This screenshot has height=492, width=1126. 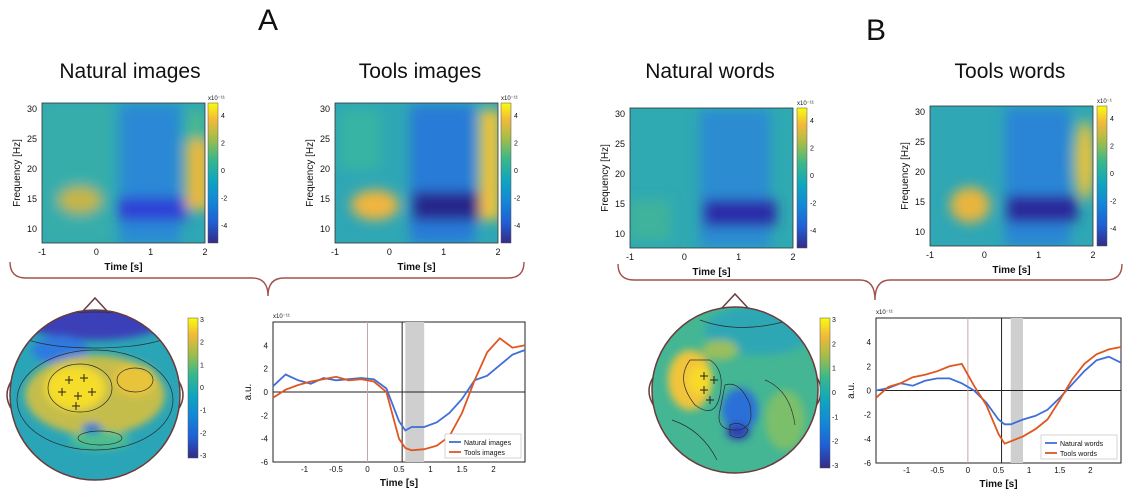 I want to click on spectrogram-title-natural-words: Natural words, so click(x=710, y=71).